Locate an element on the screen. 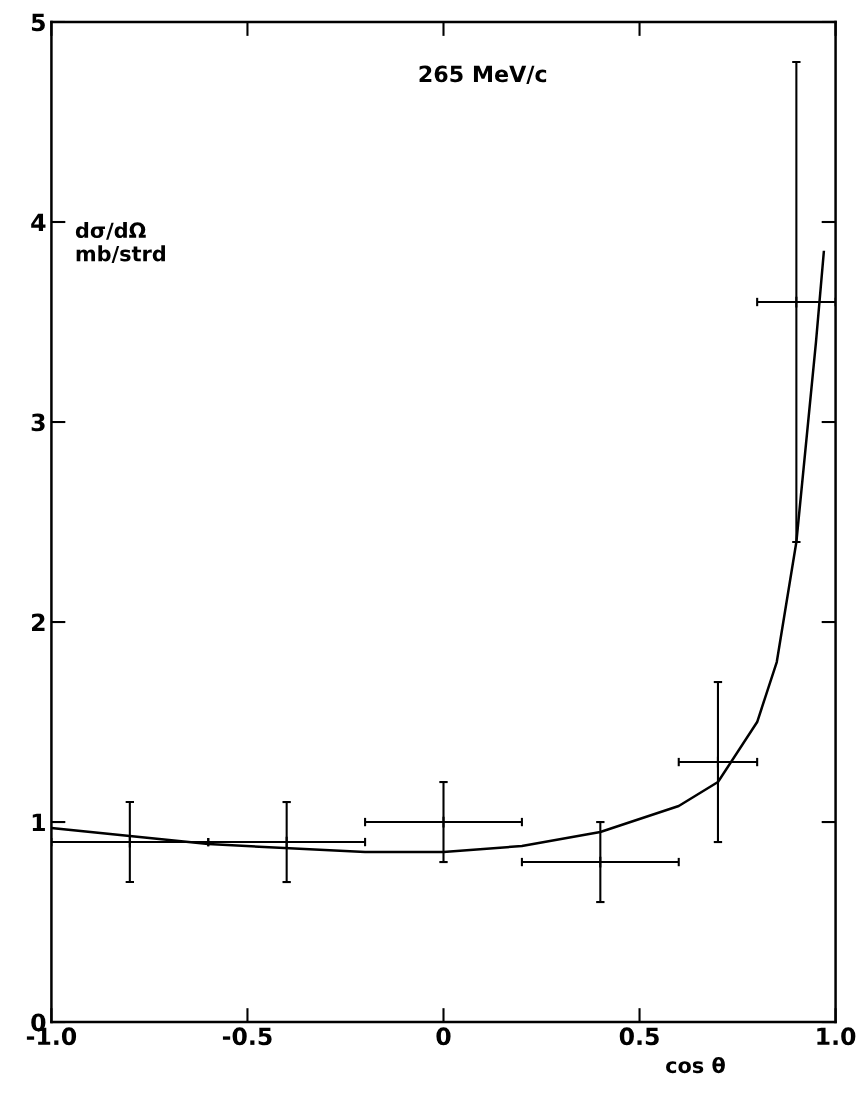 This screenshot has width=857, height=1099. y-tick-label: 5 is located at coordinates (38, 22).